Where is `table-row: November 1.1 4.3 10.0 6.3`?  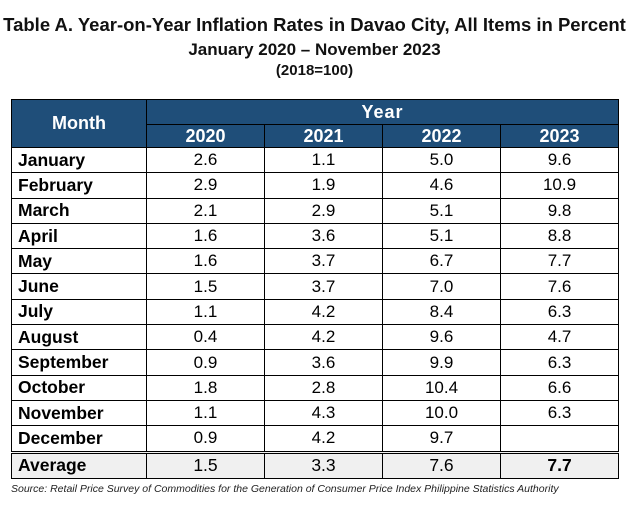 table-row: November 1.1 4.3 10.0 6.3 is located at coordinates (315, 413).